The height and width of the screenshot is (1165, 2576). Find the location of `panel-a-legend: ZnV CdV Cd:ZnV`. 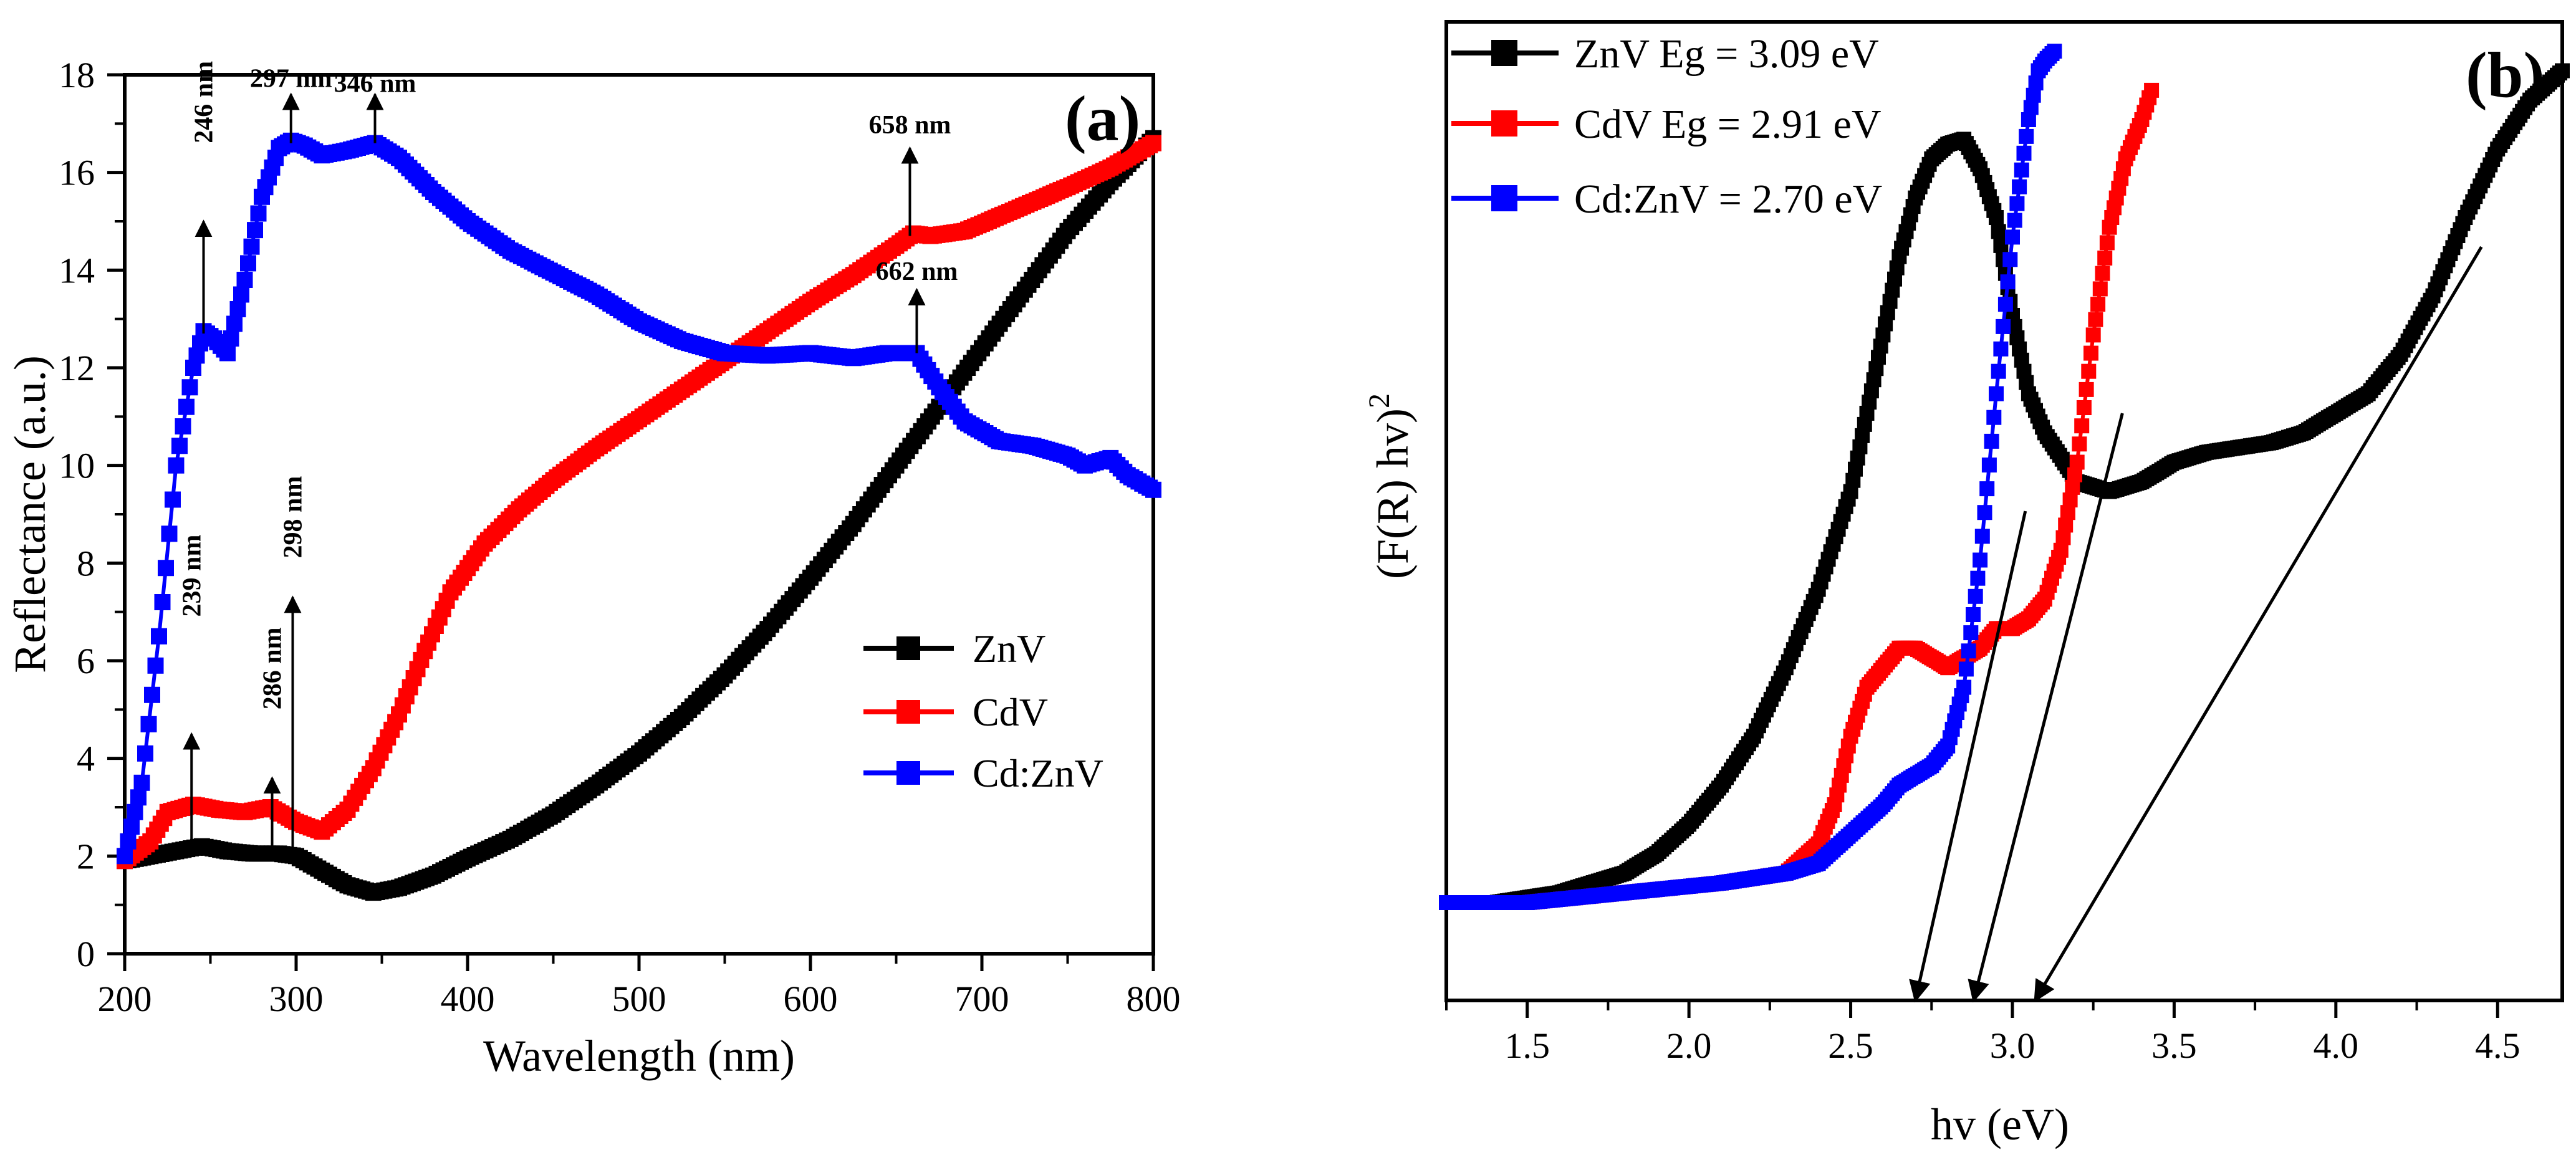

panel-a-legend: ZnV CdV Cd:ZnV is located at coordinates (983, 710).